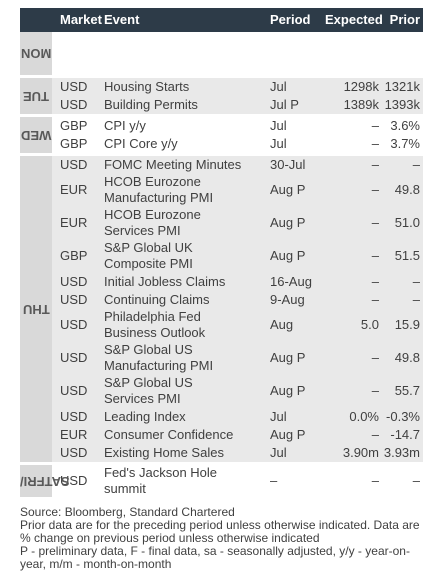  I want to click on event-line: CPI Core y/y, so click(141, 143).